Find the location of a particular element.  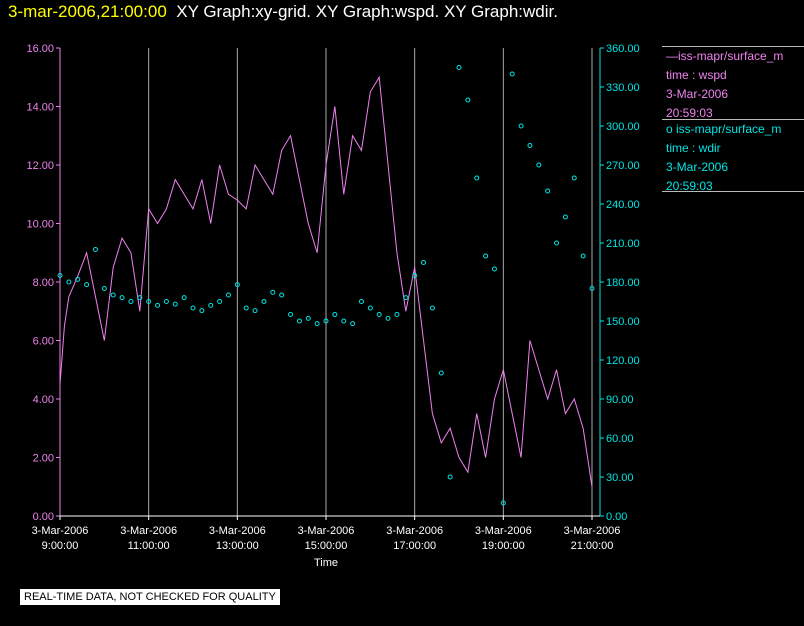

legend-wdir-date: 3-Mar-2006 is located at coordinates (697, 167).